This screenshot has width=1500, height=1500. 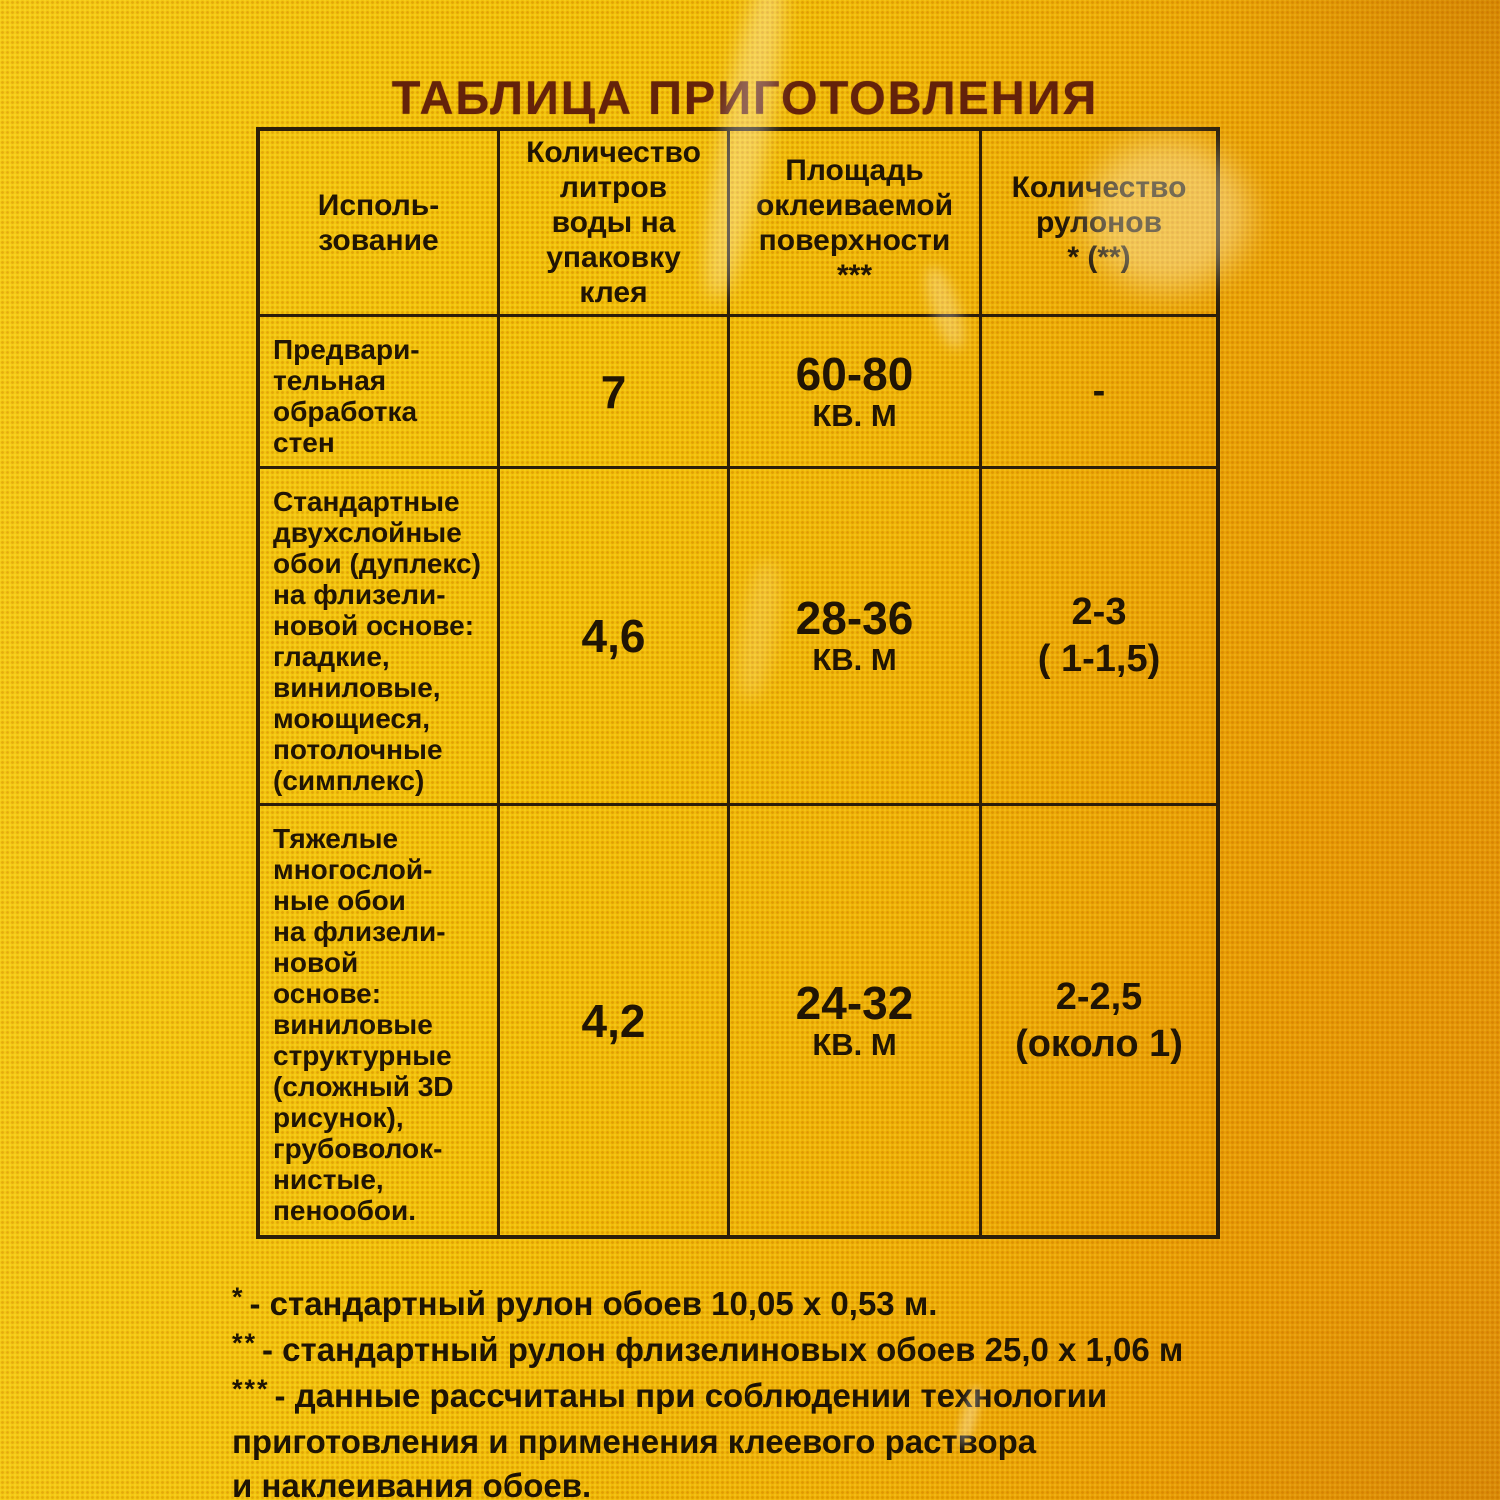 What do you see at coordinates (1099, 612) in the screenshot?
I see `rolls-value: 2-3` at bounding box center [1099, 612].